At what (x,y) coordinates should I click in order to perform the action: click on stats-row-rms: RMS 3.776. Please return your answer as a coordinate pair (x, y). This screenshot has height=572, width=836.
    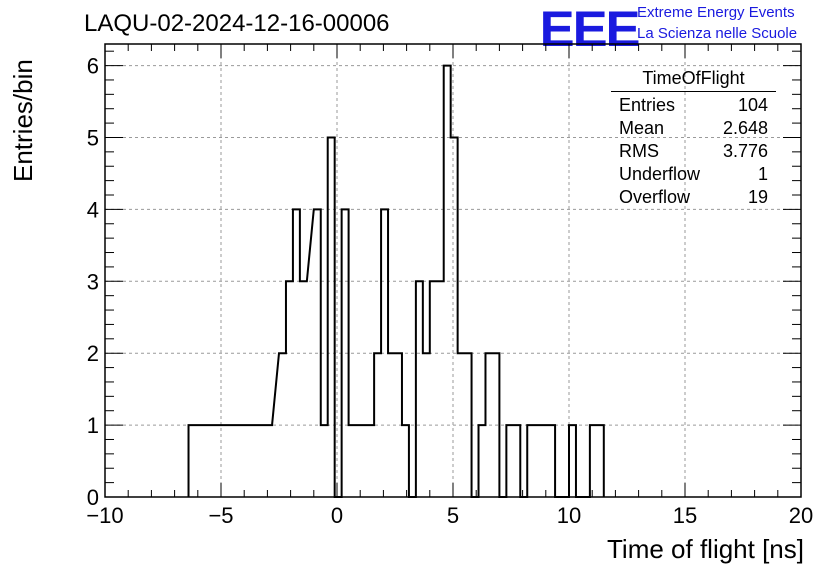
    Looking at the image, I should click on (693, 151).